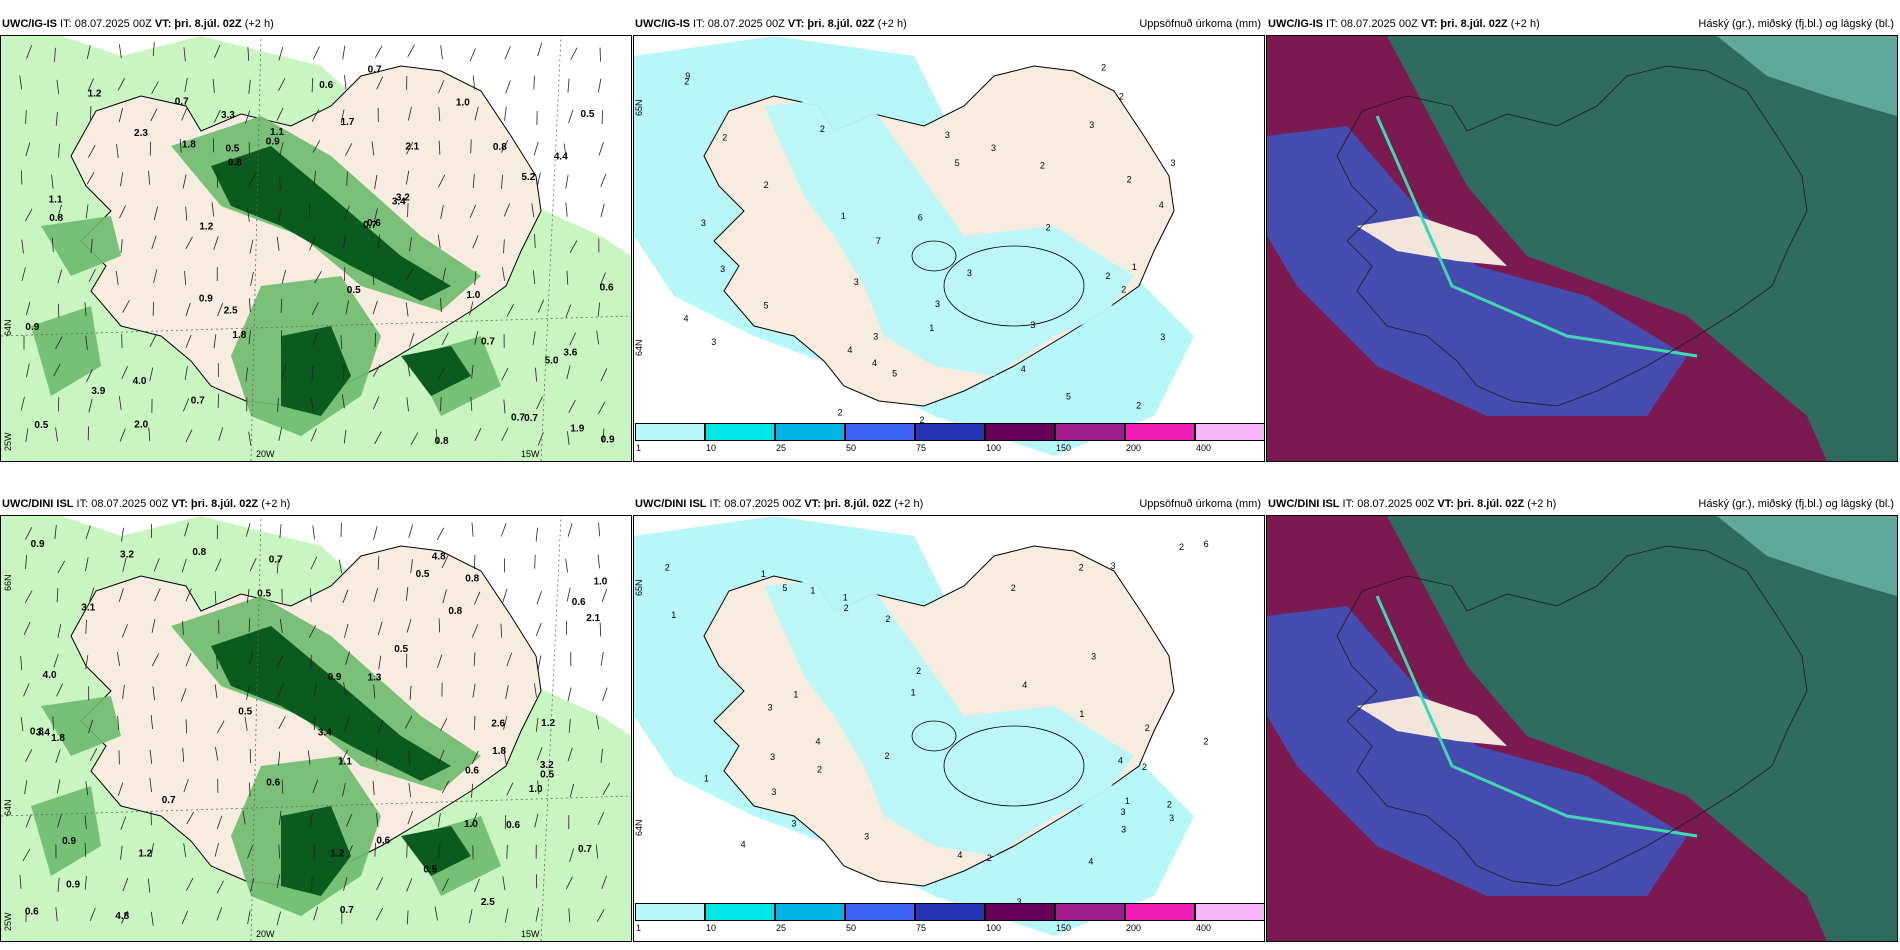  I want to click on colorbar-legend: 1 10 25 50 75 100 150 200 400, so click(949, 438).